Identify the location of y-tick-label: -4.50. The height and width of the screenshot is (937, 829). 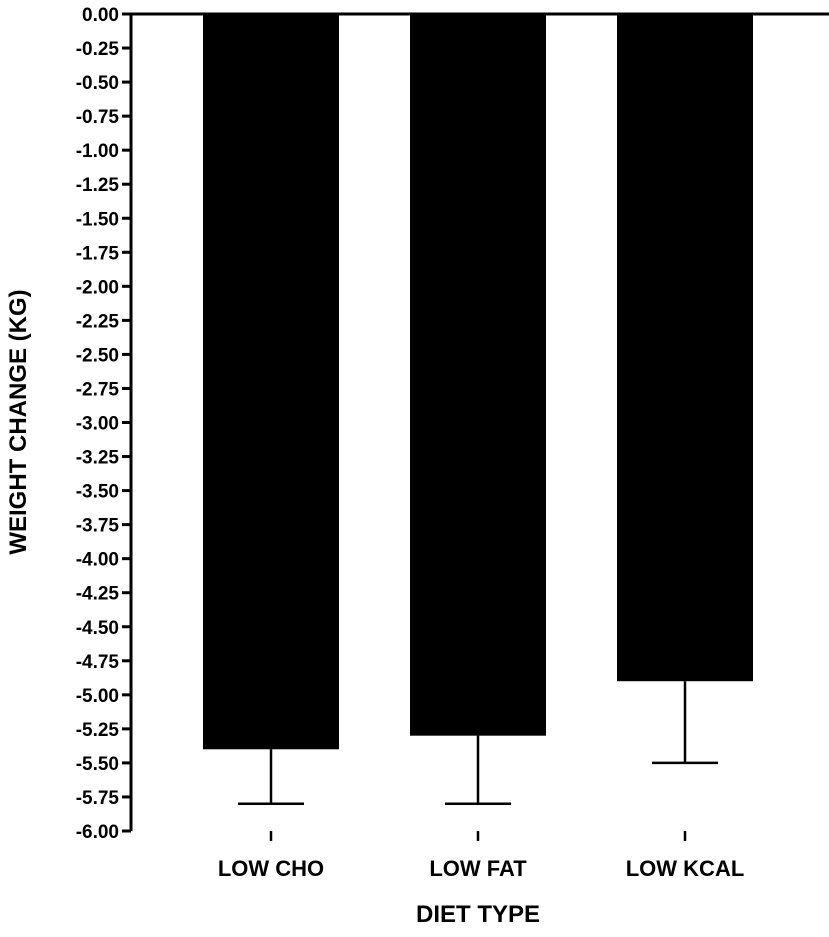
(97, 628).